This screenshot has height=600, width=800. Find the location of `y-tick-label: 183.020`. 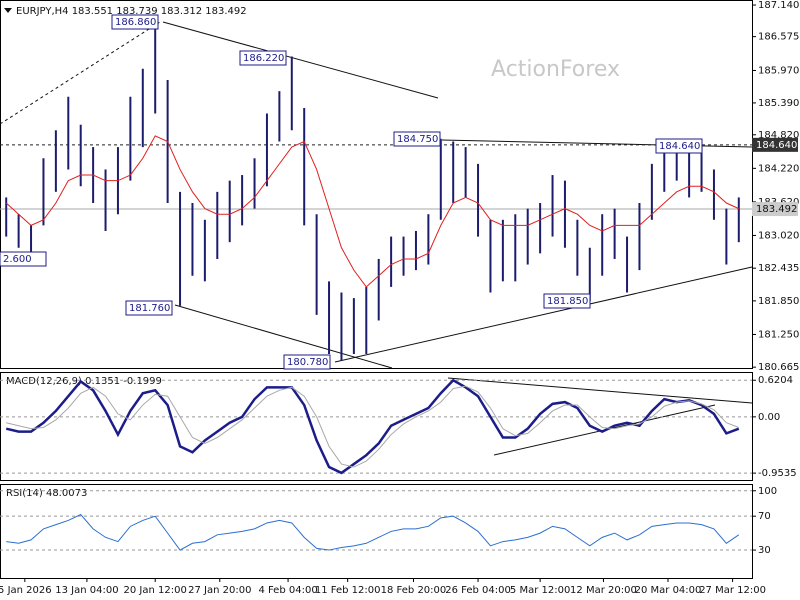

y-tick-label: 183.020 is located at coordinates (778, 235).